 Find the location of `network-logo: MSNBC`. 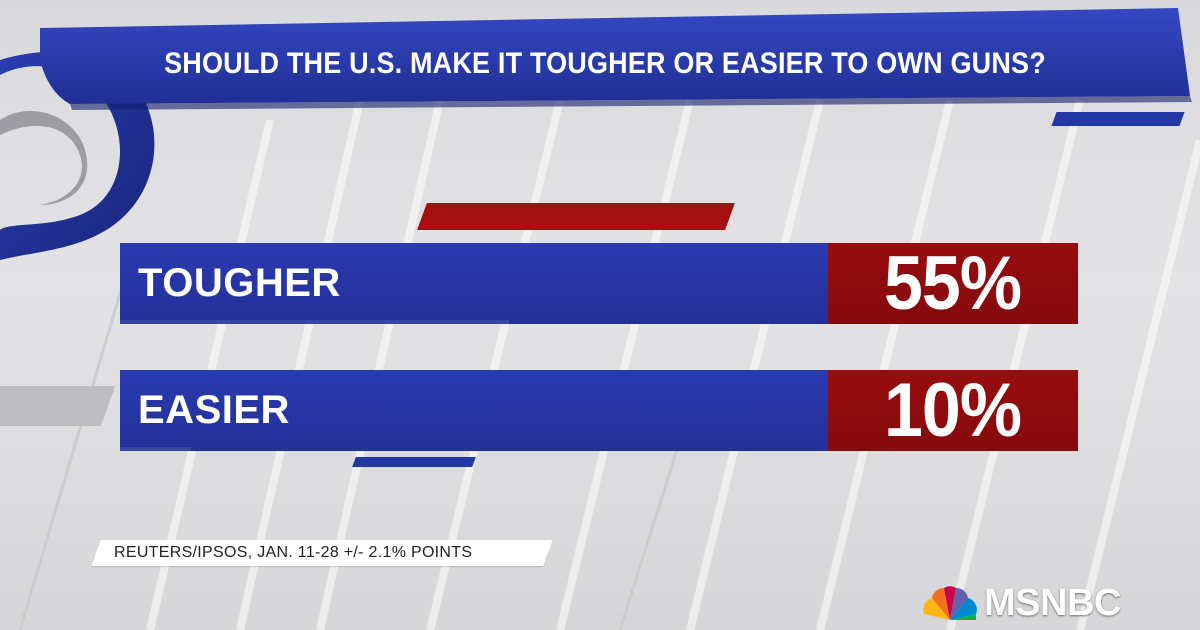

network-logo: MSNBC is located at coordinates (1021, 603).